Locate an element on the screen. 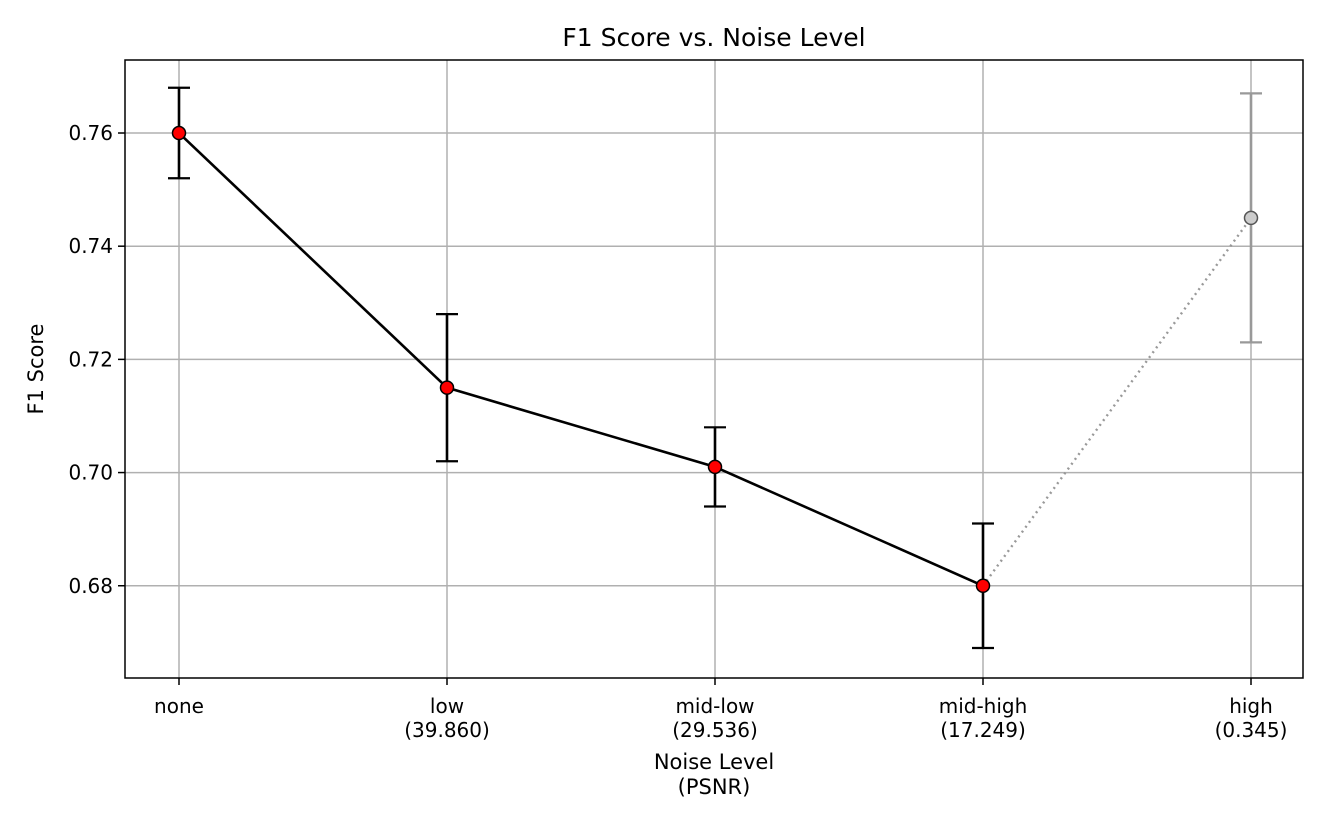 The height and width of the screenshot is (830, 1329). y-tick-label-0: 0.68 is located at coordinates (90, 586).